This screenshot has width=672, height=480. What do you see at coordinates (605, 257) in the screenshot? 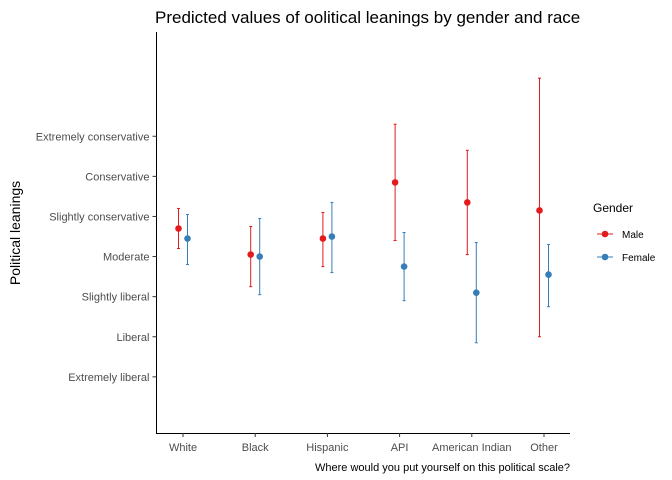
I see `legend-key-female-point` at bounding box center [605, 257].